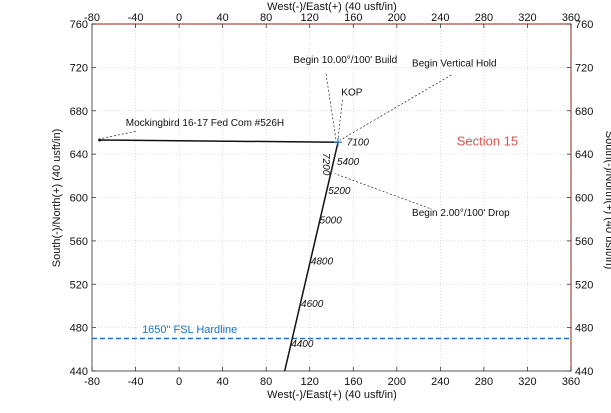 This screenshot has height=413, width=611. What do you see at coordinates (339, 191) in the screenshot?
I see `md-label: 5200` at bounding box center [339, 191].